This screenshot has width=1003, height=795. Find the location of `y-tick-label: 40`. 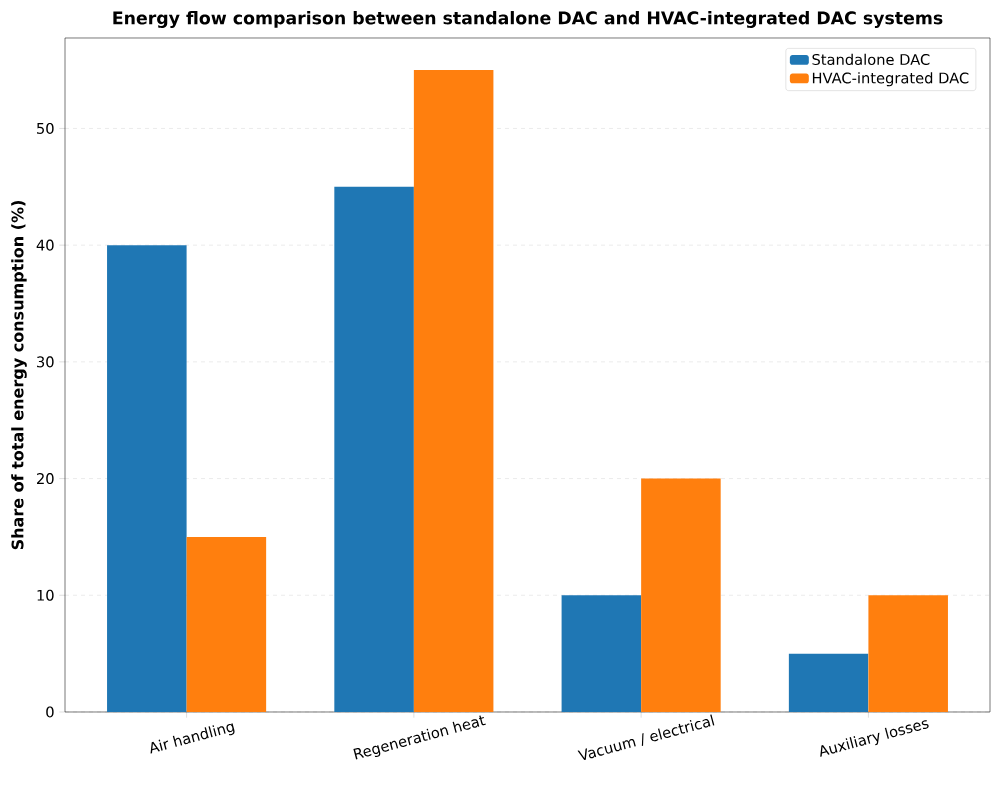

y-tick-label: 40 is located at coordinates (45, 245).